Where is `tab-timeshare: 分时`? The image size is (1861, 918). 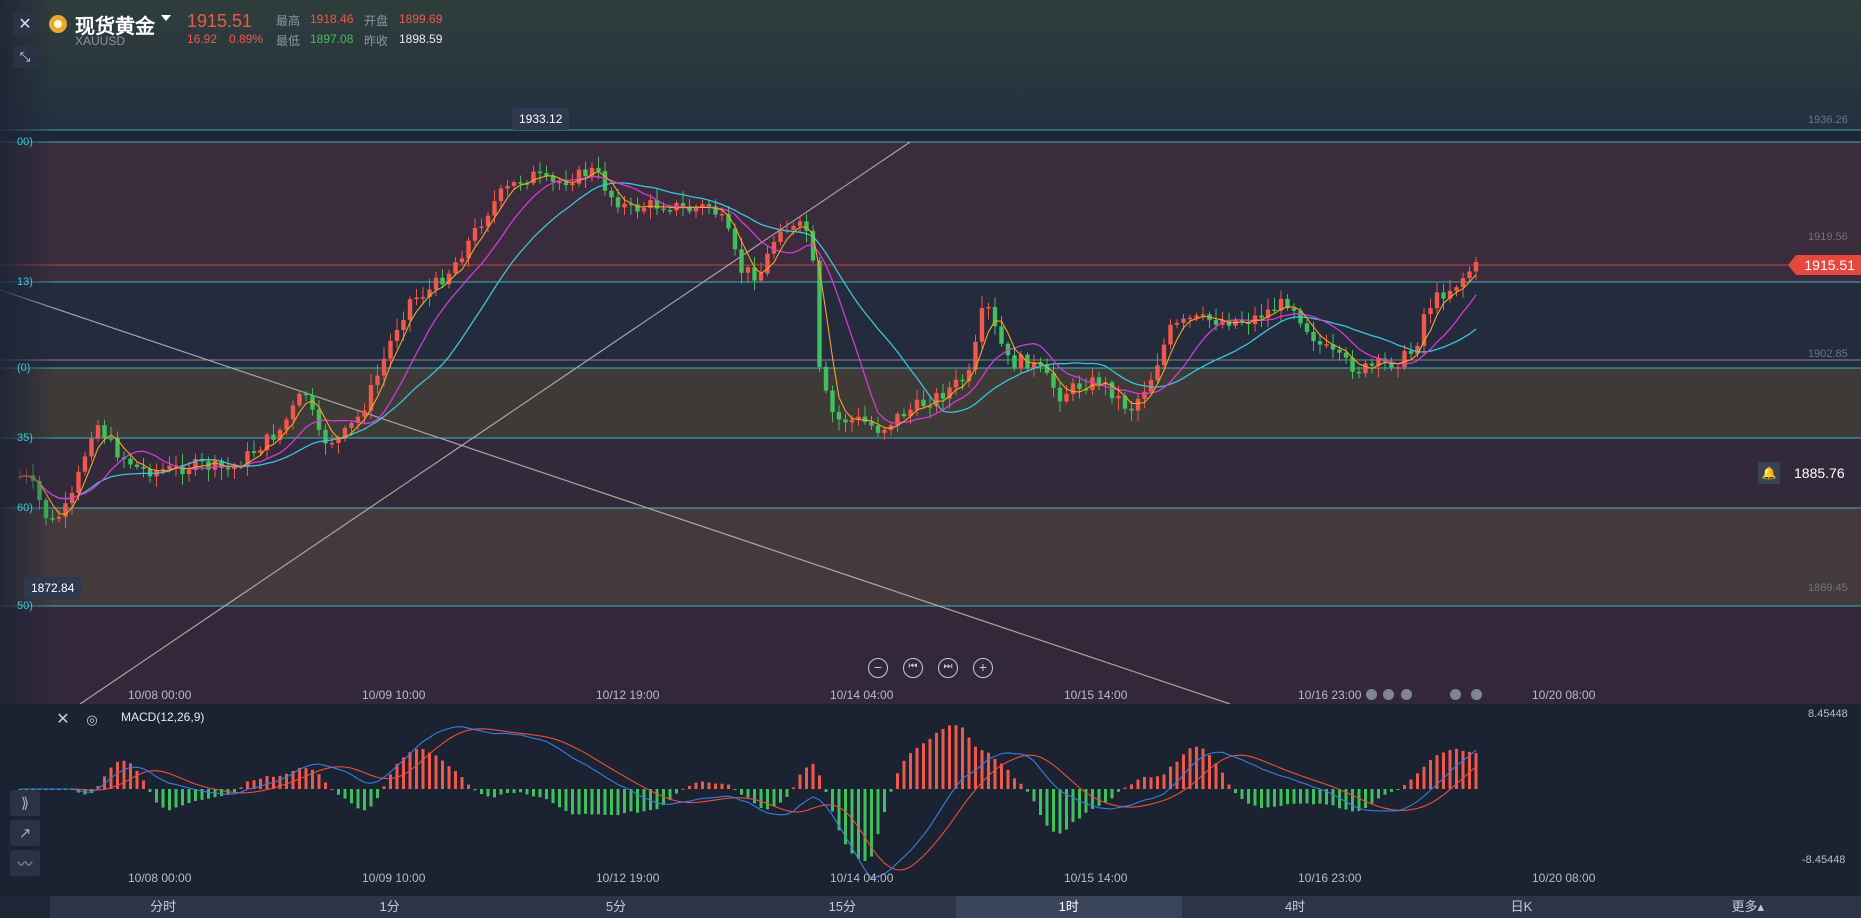 tab-timeshare: 分时 is located at coordinates (163, 906).